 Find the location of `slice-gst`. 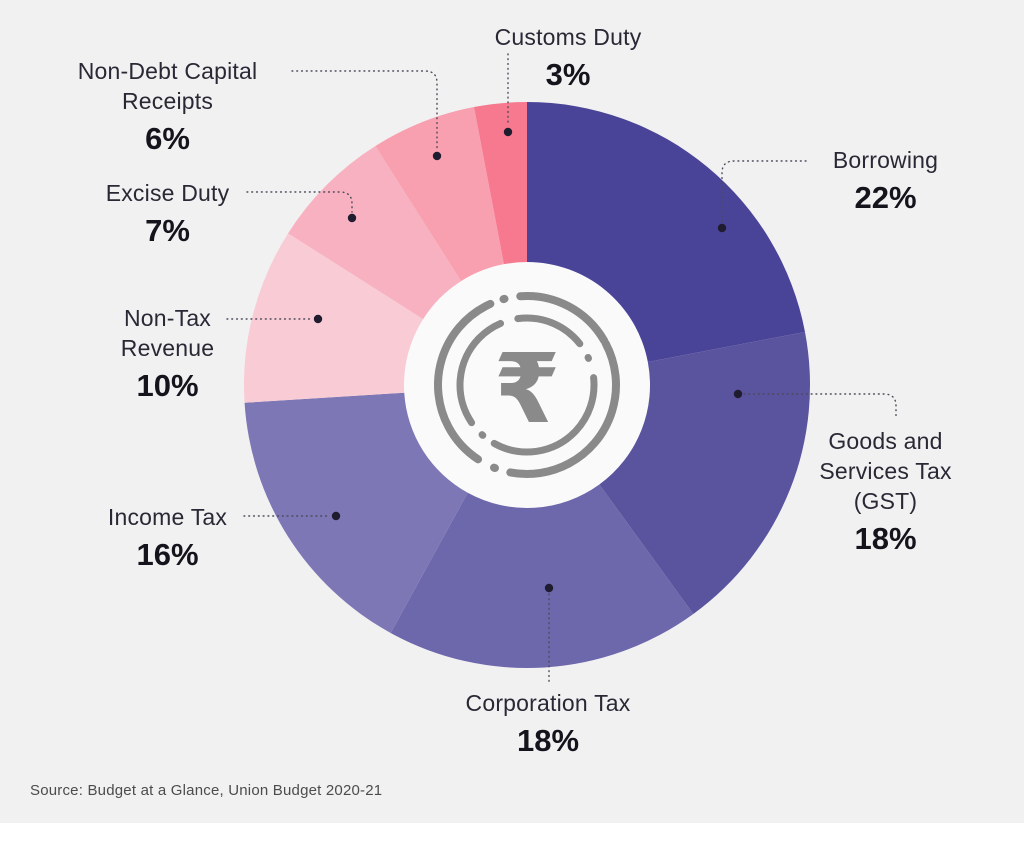

slice-gst is located at coordinates (705, 472).